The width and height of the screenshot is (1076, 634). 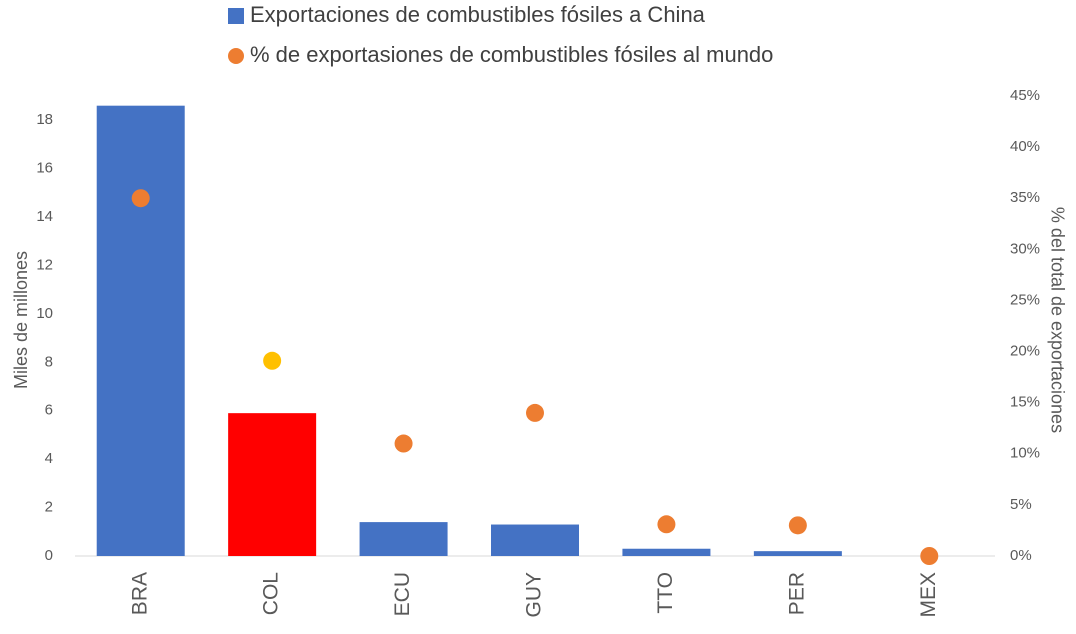 What do you see at coordinates (44, 313) in the screenshot?
I see `y-tick-label: 10` at bounding box center [44, 313].